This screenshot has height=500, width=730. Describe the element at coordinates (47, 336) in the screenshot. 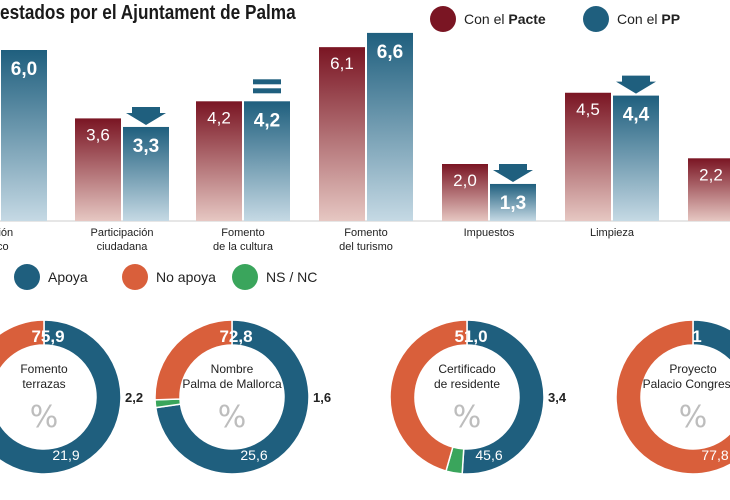

I see `slice-apoya-label: 75,9` at that location.